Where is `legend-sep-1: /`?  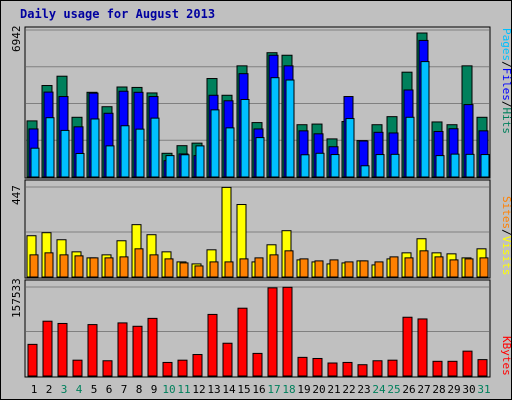 legend-sep-1: / is located at coordinates (506, 64).